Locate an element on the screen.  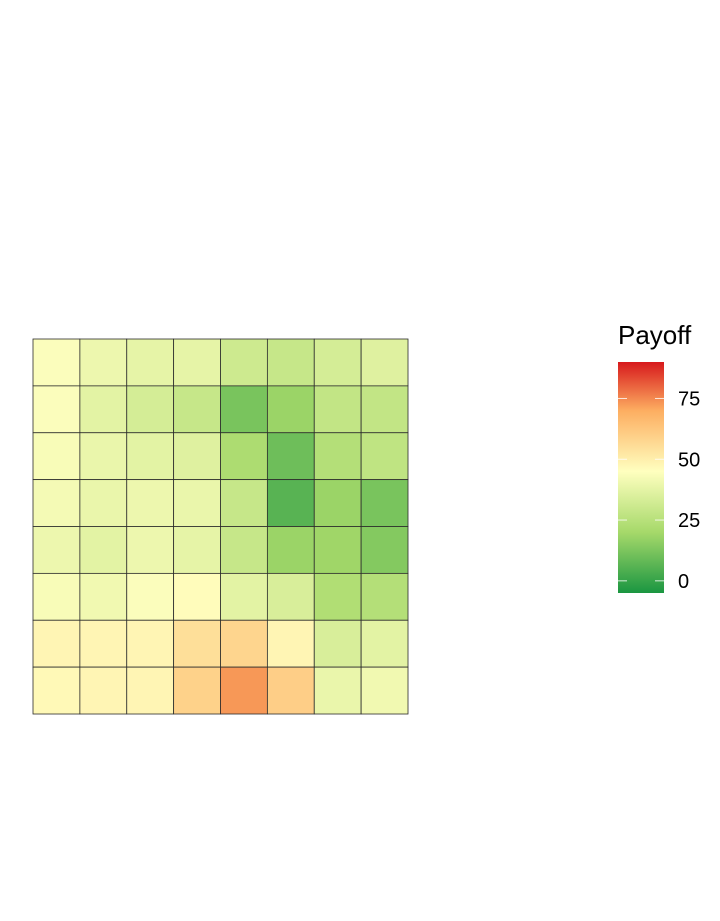
legend-ticks: 0 25 50 75 is located at coordinates (659, 490).